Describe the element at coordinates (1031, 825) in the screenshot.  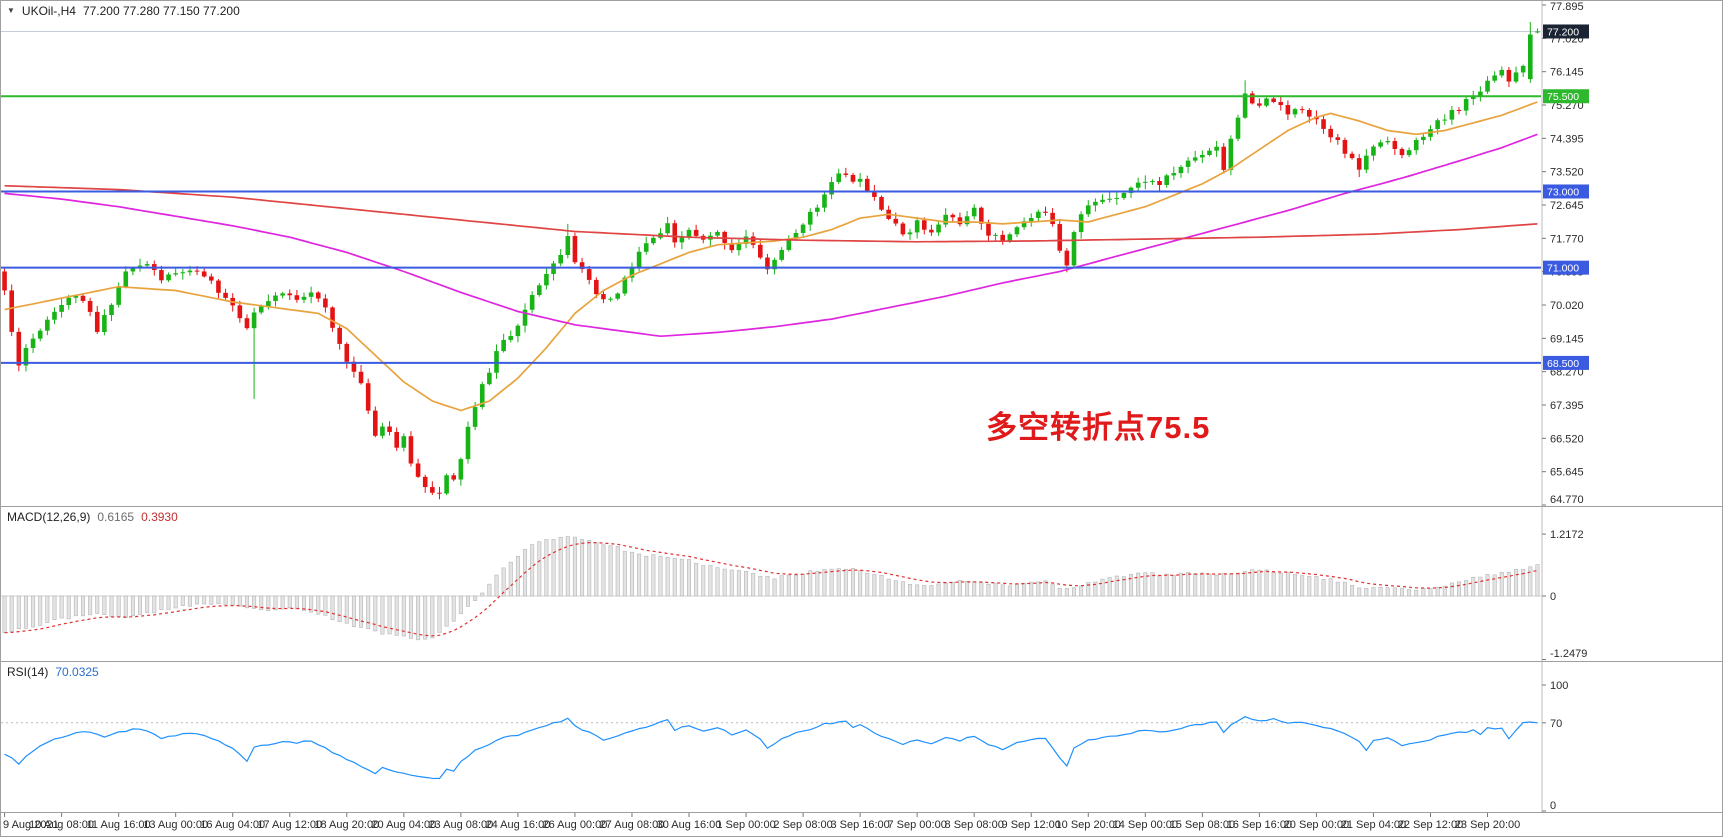
I see `svg-text: 9 Sep 12:00` at that location.